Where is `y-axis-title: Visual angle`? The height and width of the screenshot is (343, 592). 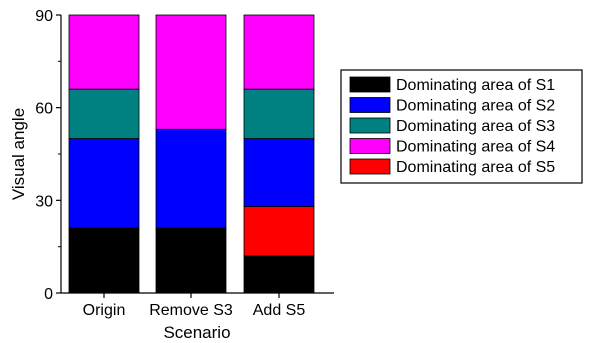 y-axis-title: Visual angle is located at coordinates (18, 154).